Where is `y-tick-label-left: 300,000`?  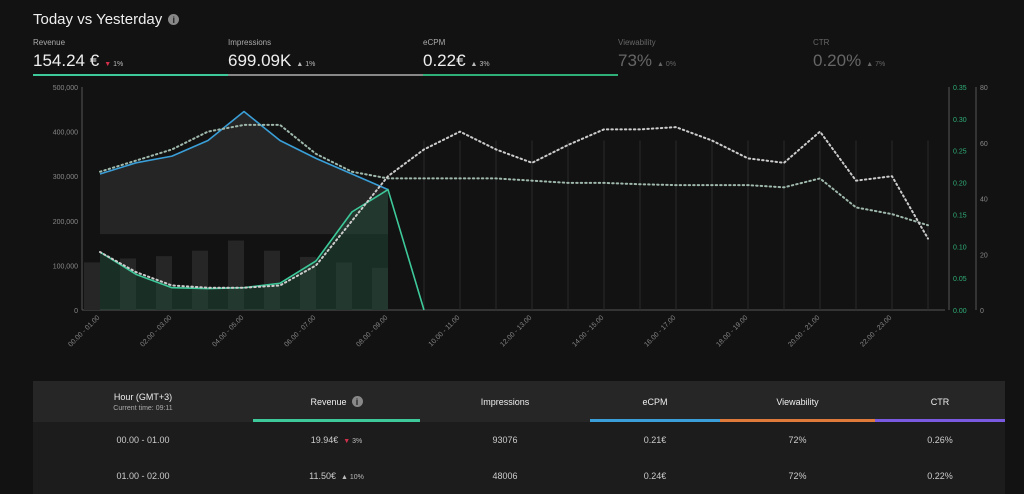
y-tick-label-left: 300,000 is located at coordinates (65, 177).